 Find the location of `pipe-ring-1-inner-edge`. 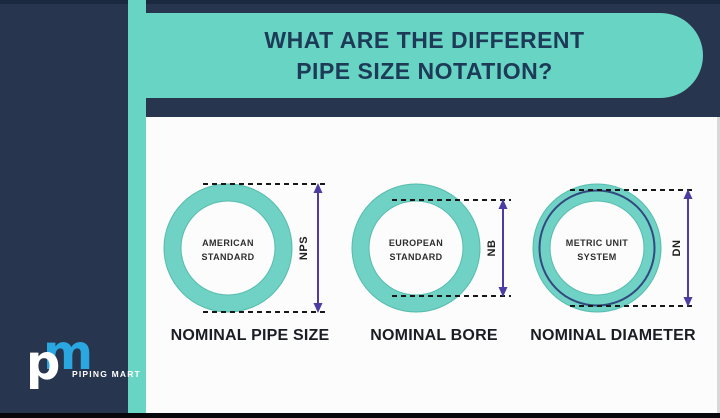

pipe-ring-1-inner-edge is located at coordinates (228, 248).